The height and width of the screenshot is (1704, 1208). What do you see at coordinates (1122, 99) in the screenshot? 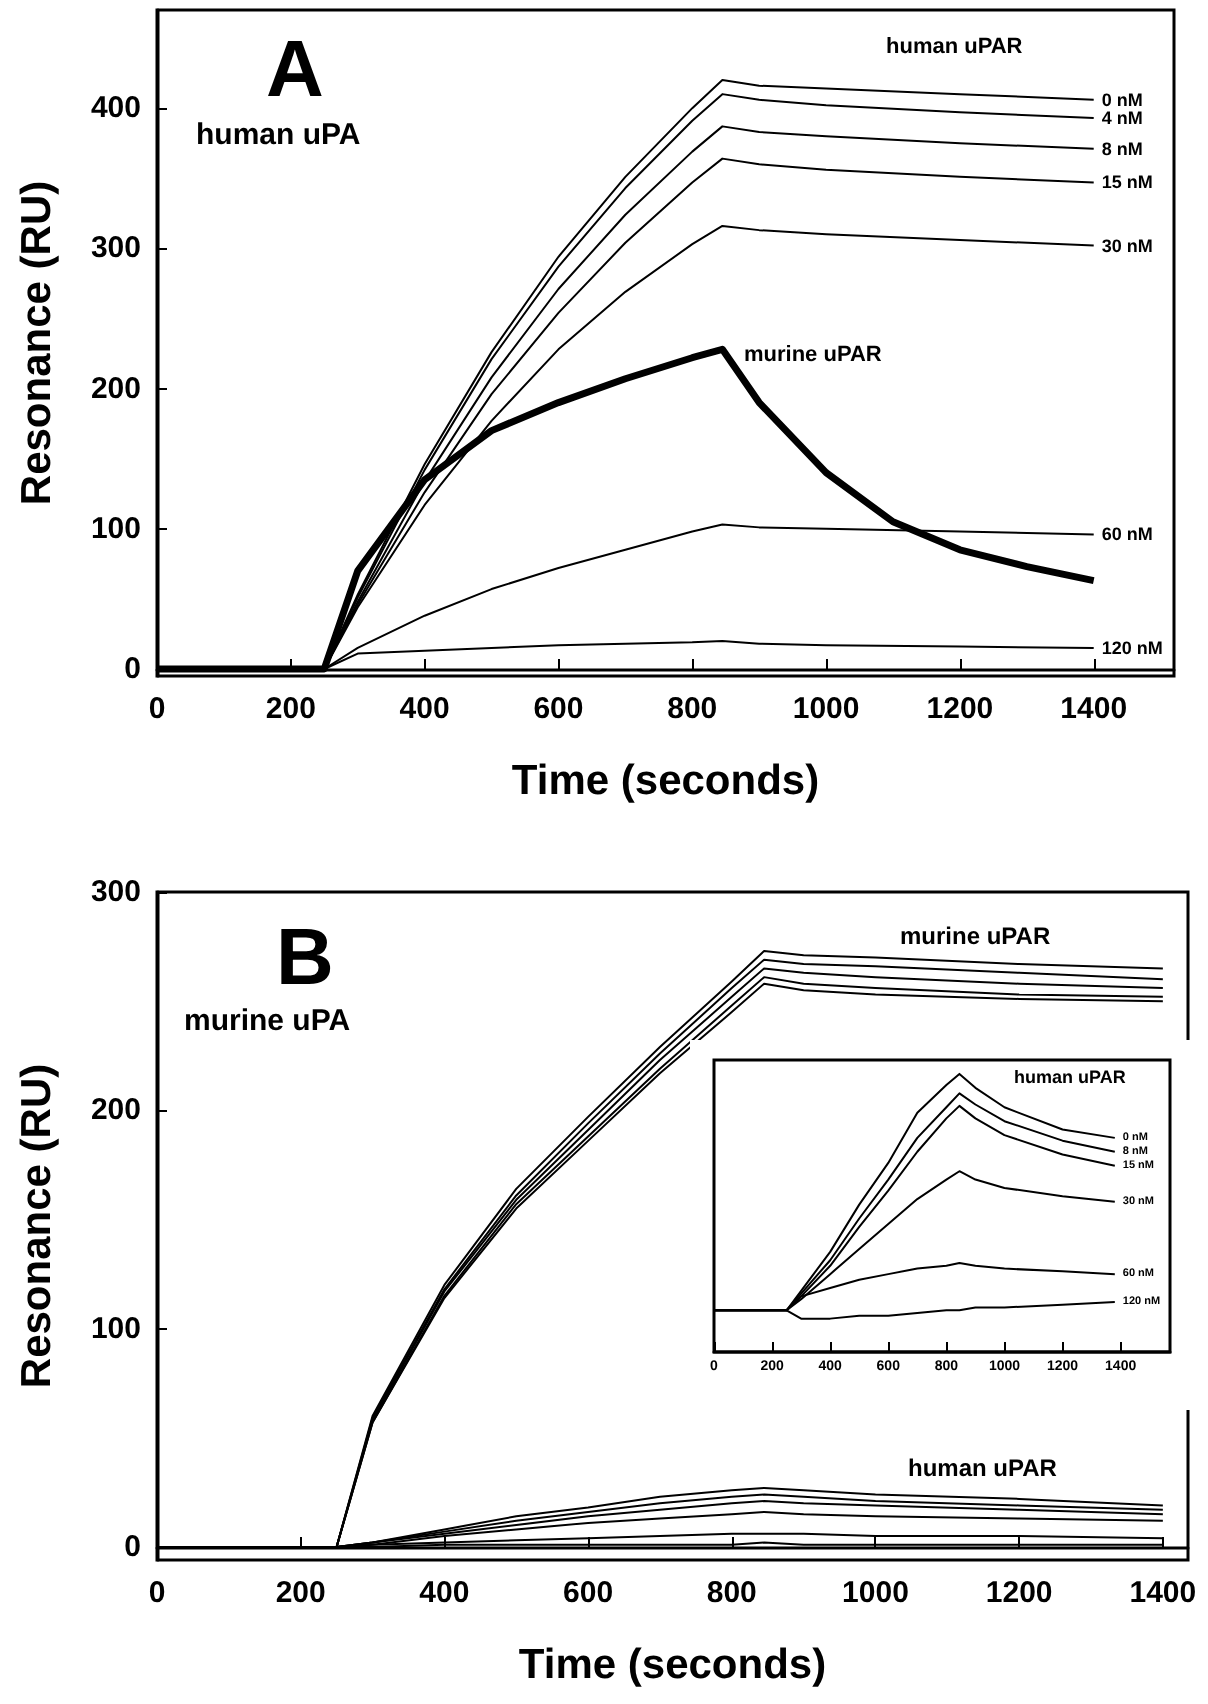
I see `series-label: 0 nM` at bounding box center [1122, 99].